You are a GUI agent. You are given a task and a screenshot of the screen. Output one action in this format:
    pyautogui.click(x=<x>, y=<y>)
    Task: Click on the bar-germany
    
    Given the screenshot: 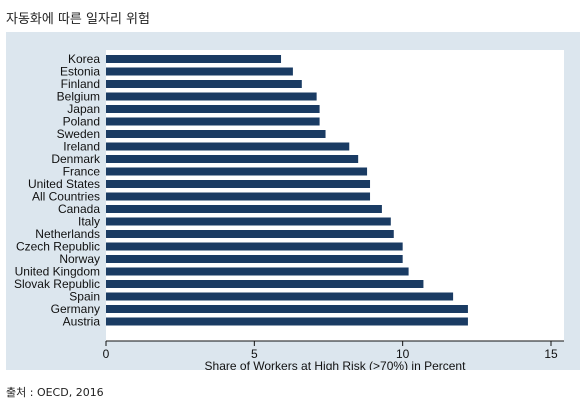 What is the action you would take?
    pyautogui.click(x=287, y=309)
    